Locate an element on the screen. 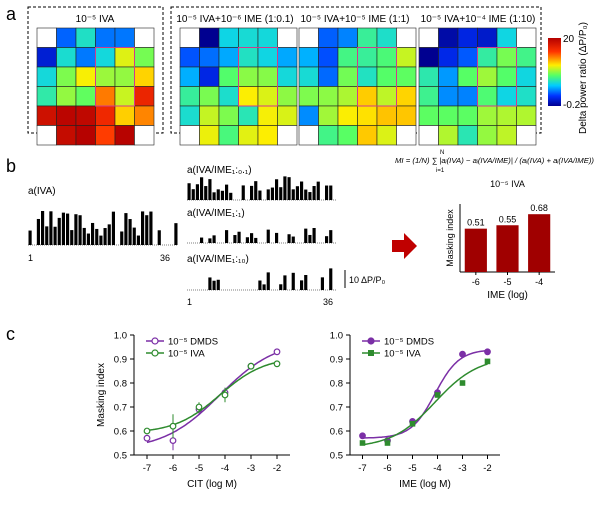 The image size is (599, 509). x-tick-label: -5 is located at coordinates (199, 468).